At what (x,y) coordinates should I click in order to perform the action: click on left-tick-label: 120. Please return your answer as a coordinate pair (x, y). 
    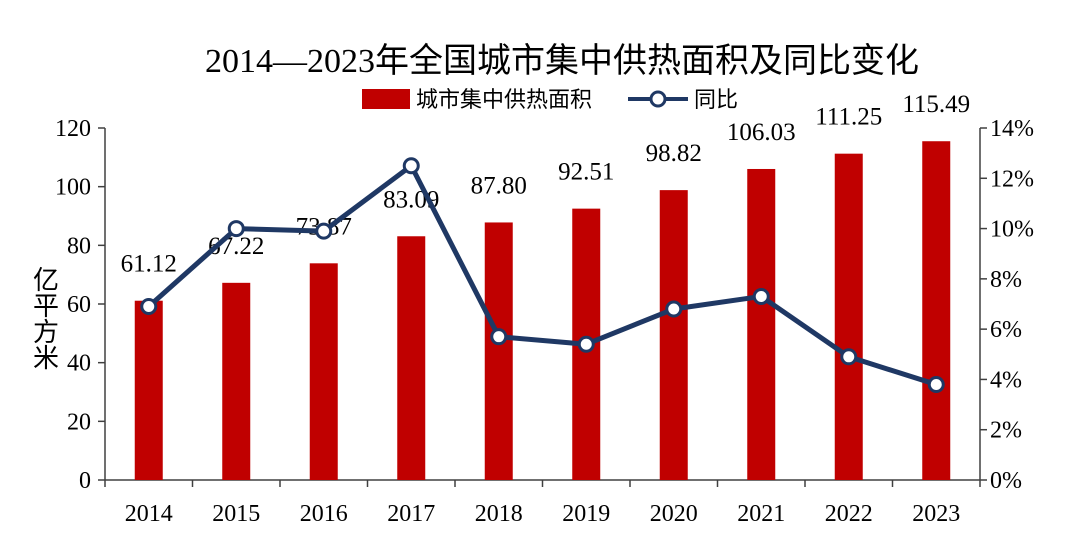
    Looking at the image, I should click on (73, 129).